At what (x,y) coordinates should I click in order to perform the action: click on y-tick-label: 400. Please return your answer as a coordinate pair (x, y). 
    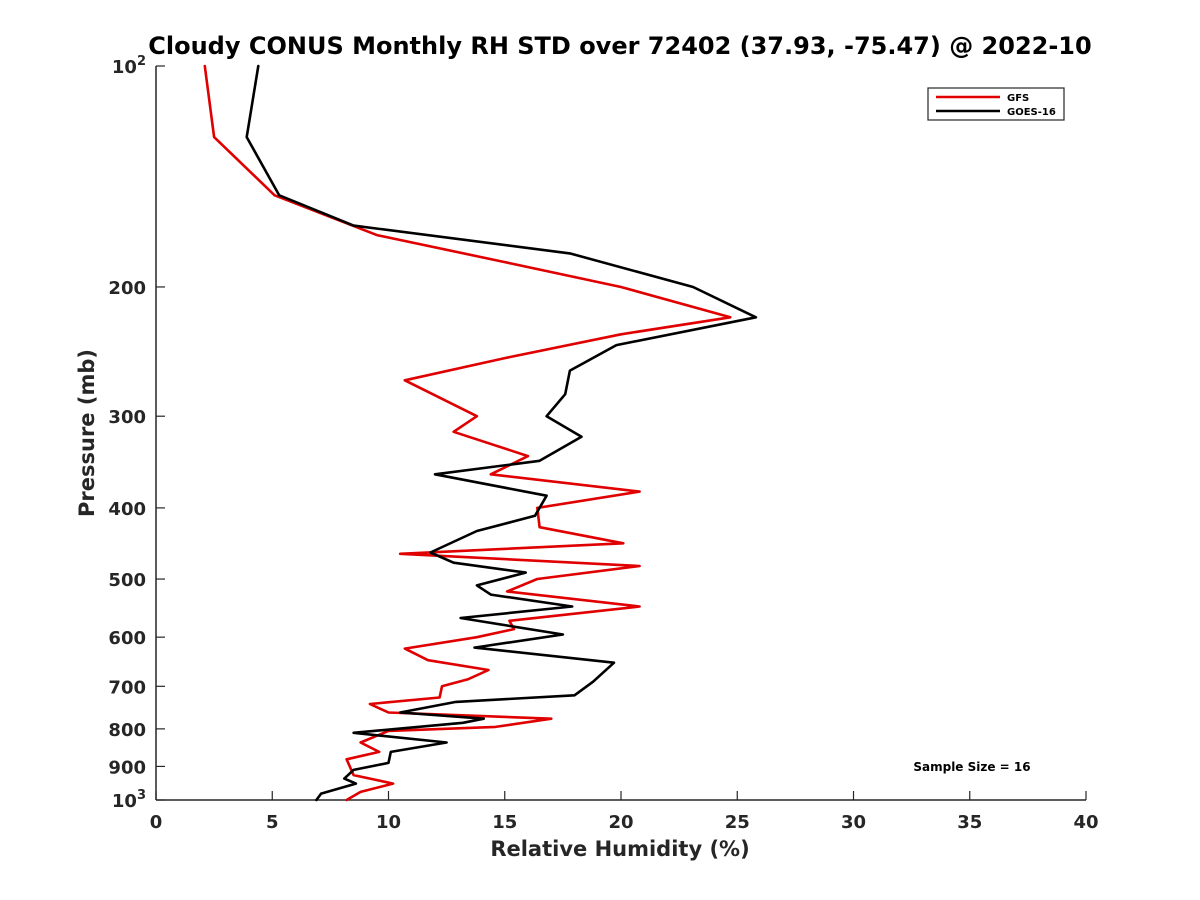
    Looking at the image, I should click on (127, 509).